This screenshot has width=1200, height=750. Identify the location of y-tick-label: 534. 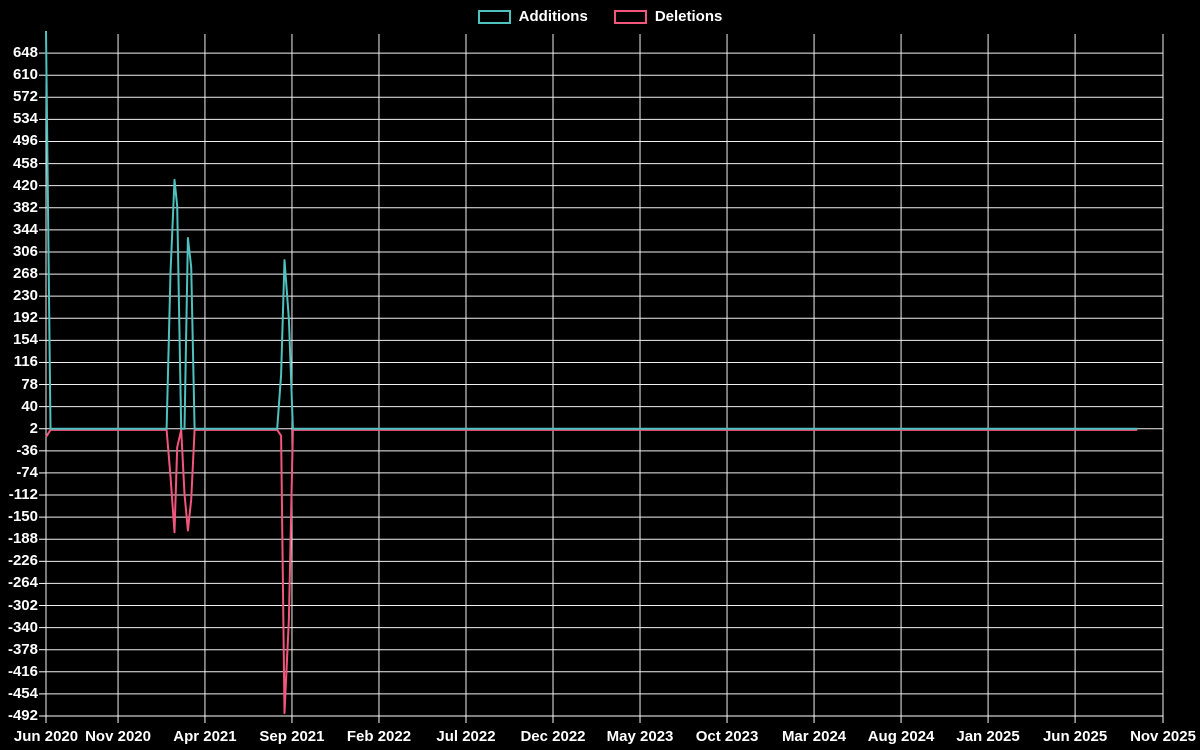
(25, 119).